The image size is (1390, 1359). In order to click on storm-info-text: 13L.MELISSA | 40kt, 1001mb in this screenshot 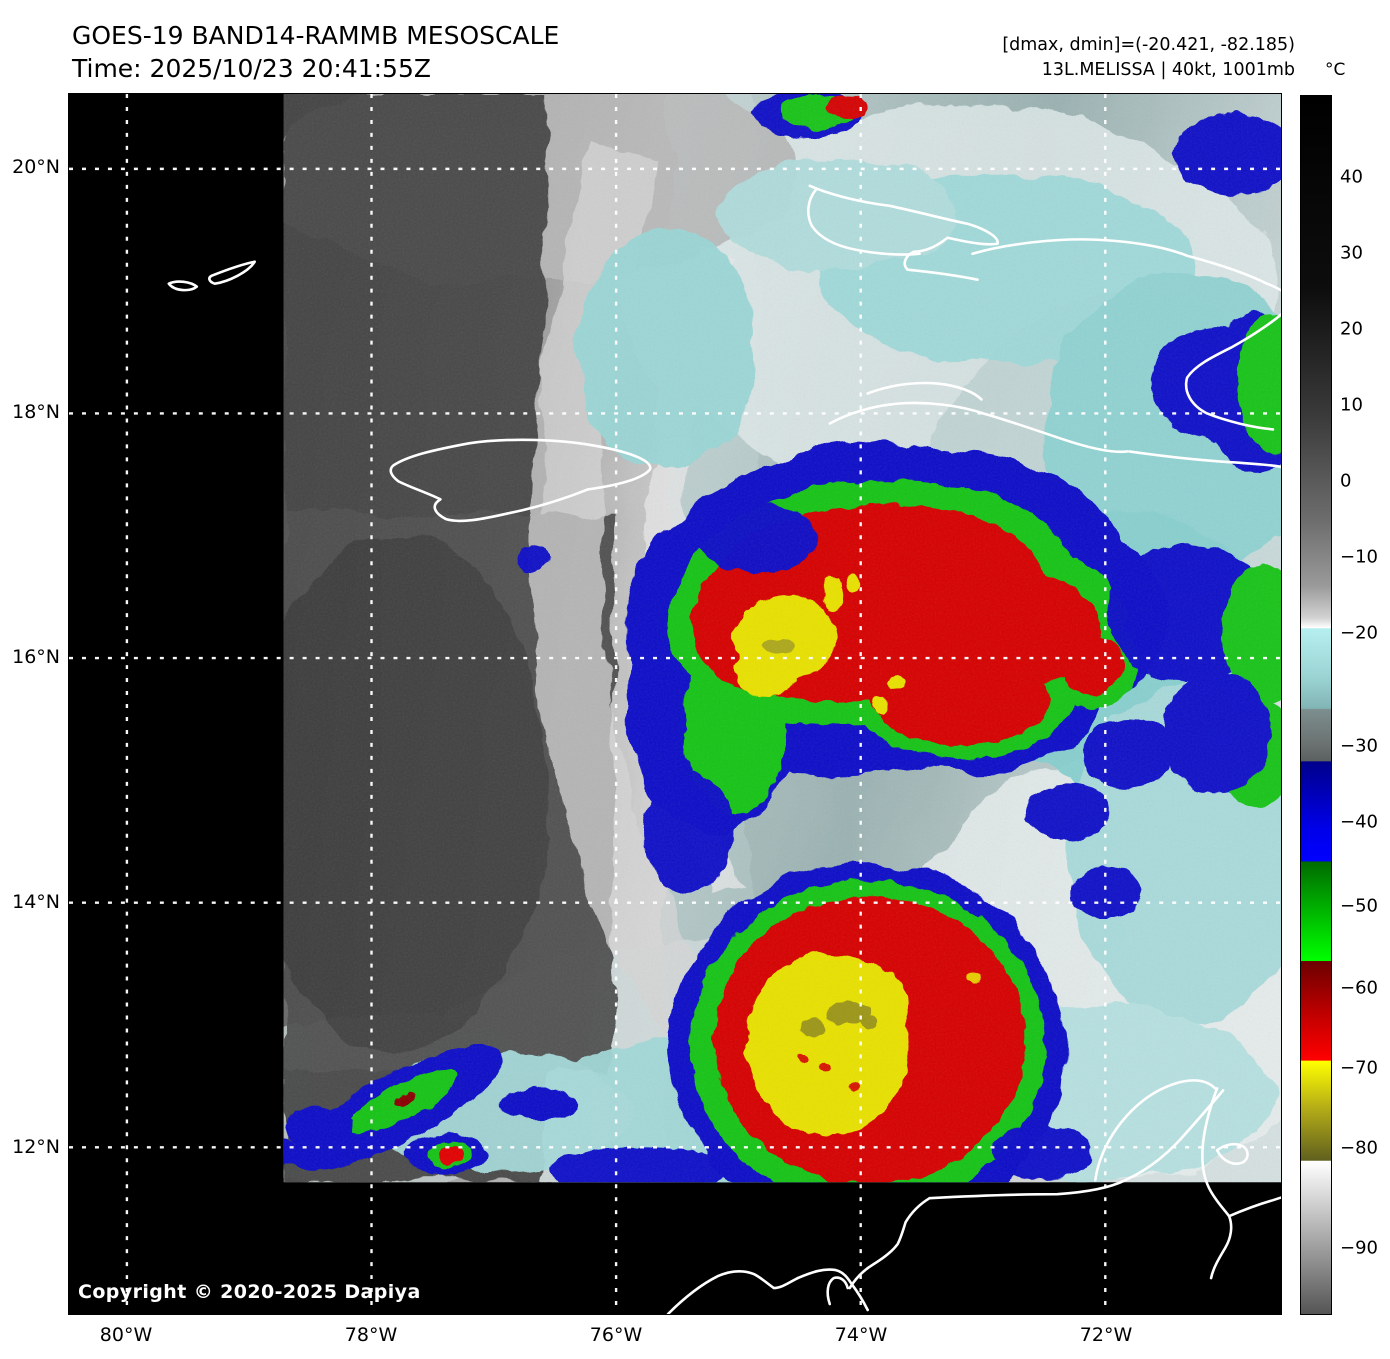, I will do `click(1168, 69)`.